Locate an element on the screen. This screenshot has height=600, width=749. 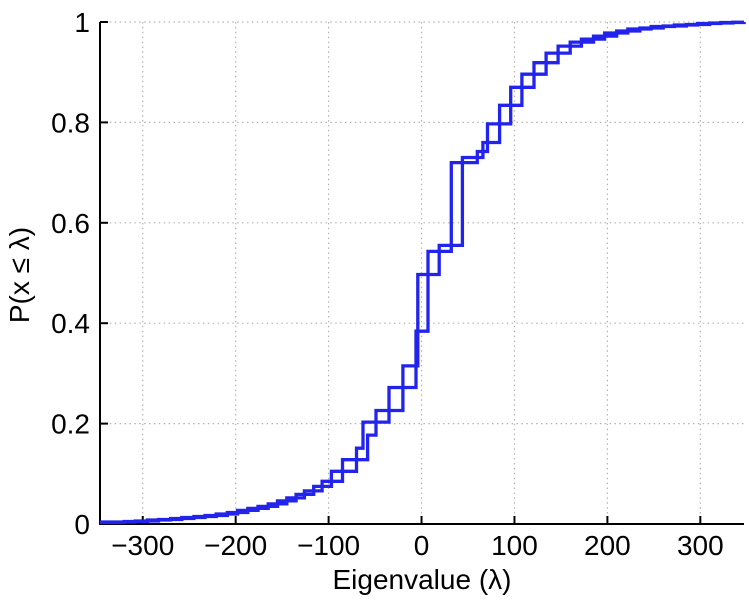
y-axis-label: P(x ≤ λ) is located at coordinates (19, 275).